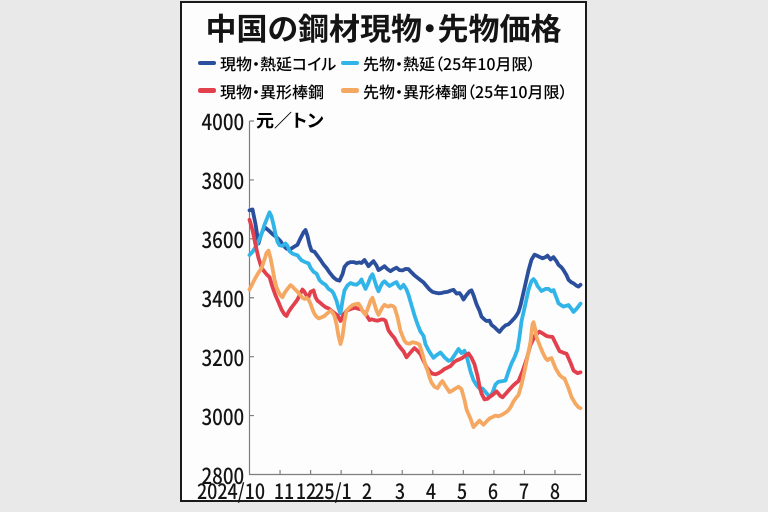  I want to click on legend-label-spot-rebar: 現物・異形棒鋼, so click(272, 90).